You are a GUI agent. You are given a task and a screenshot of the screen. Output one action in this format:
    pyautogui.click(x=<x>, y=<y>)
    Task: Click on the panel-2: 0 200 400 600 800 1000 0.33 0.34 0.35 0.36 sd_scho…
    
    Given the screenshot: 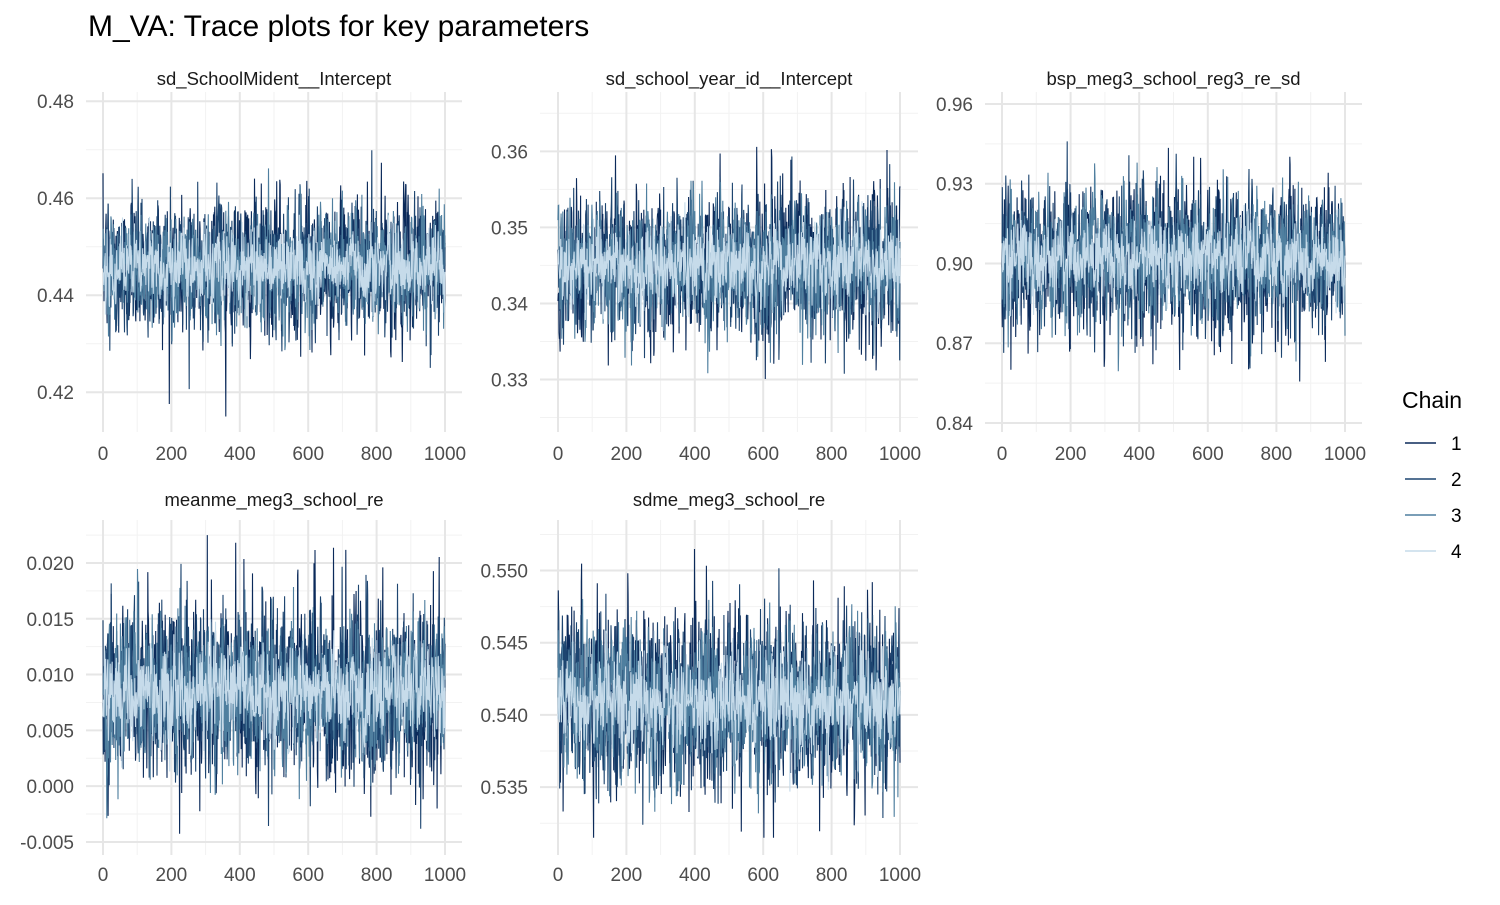 What is the action you would take?
    pyautogui.click(x=706, y=266)
    